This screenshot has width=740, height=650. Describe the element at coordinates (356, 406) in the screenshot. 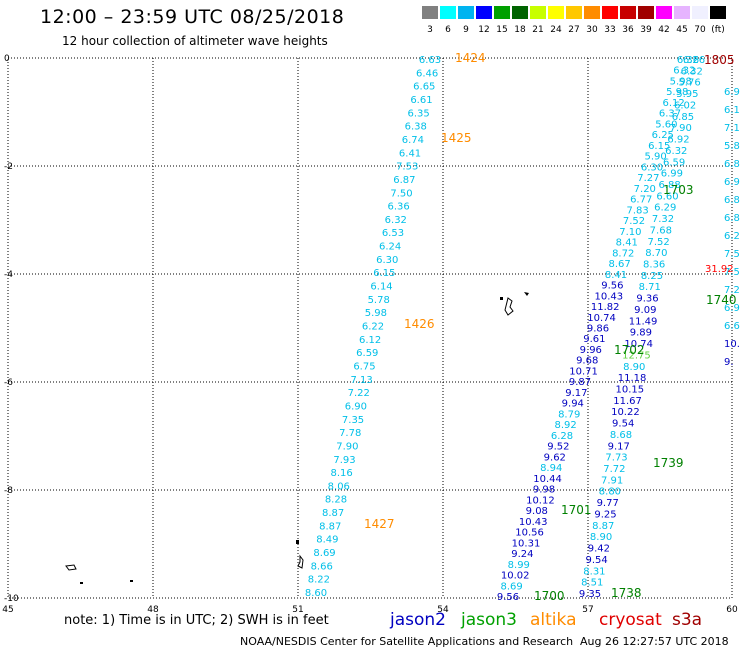

I see `wave-height-value: 6.90` at that location.